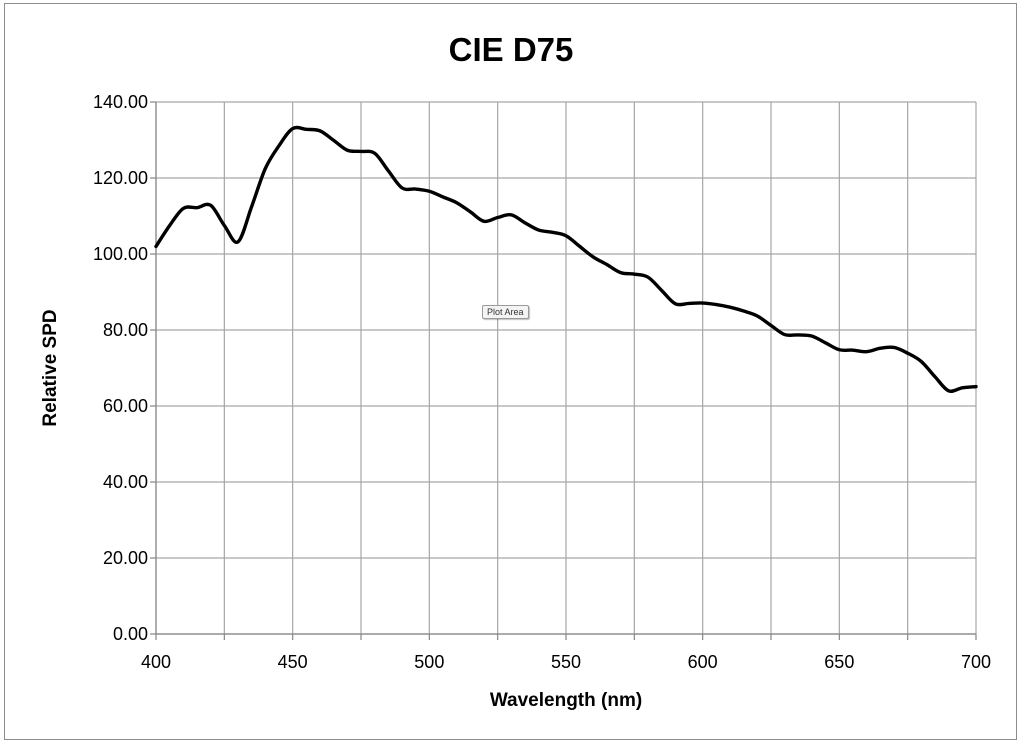  What do you see at coordinates (125, 558) in the screenshot?
I see `y-tick-label: 20.00` at bounding box center [125, 558].